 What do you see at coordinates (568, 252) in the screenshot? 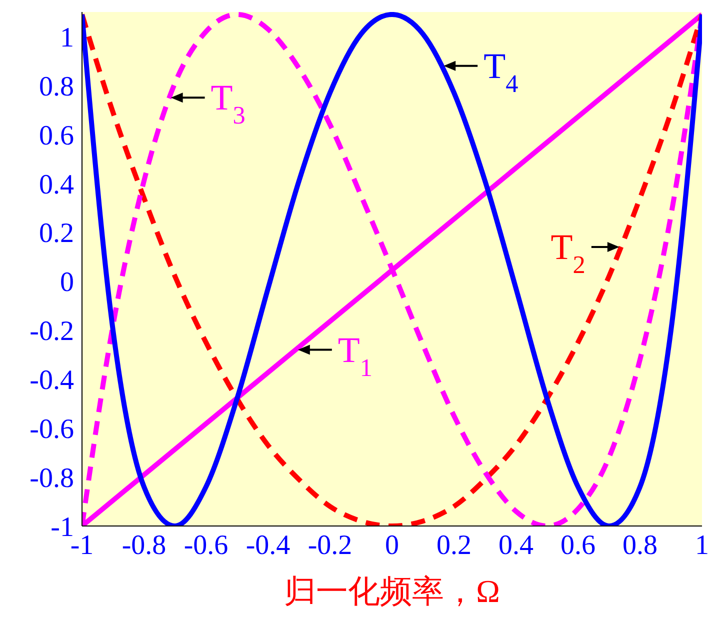
I see `annotation: T$_{2}$` at bounding box center [568, 252].